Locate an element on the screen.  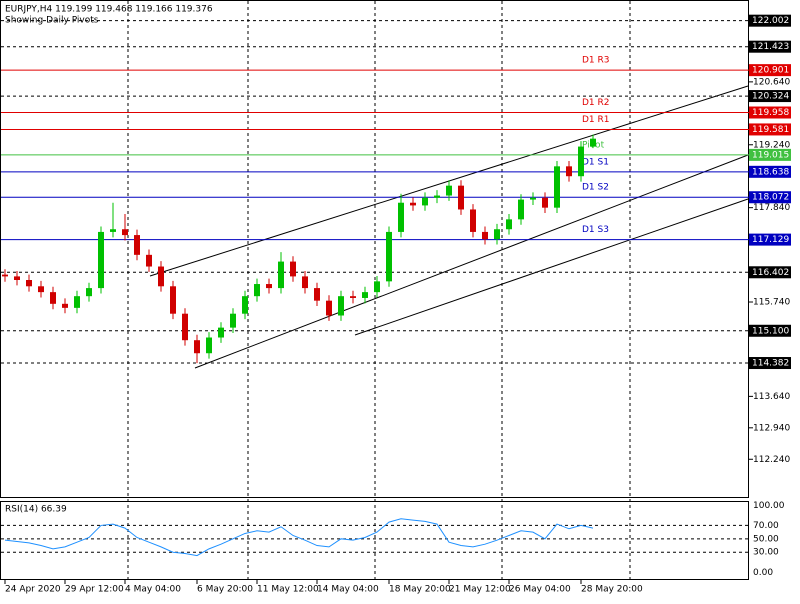
x-tick-label: 24 Apr 2020 is located at coordinates (33, 590).